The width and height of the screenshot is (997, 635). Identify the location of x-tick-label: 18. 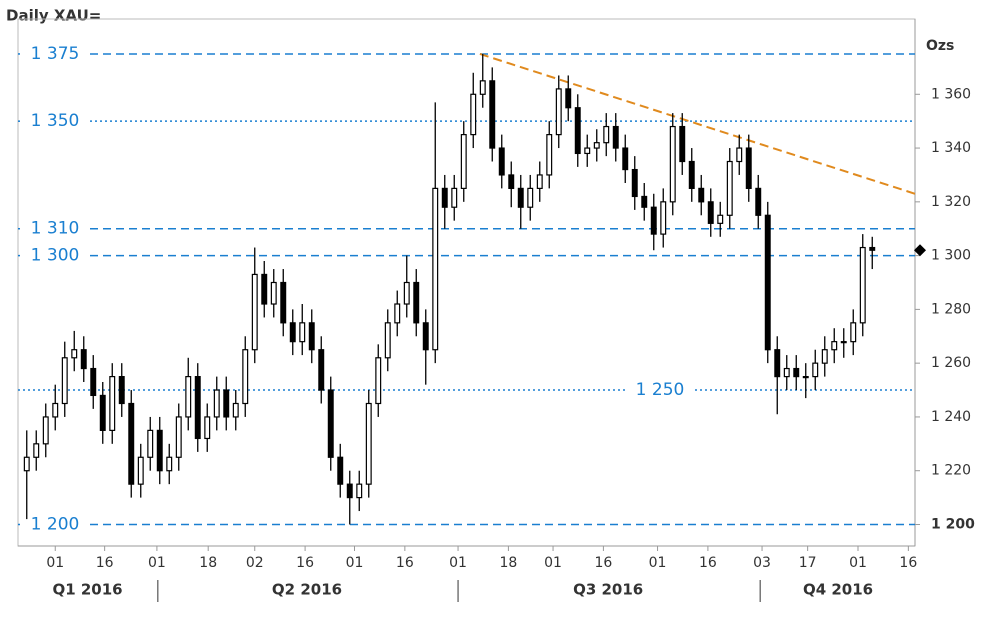
(508, 563).